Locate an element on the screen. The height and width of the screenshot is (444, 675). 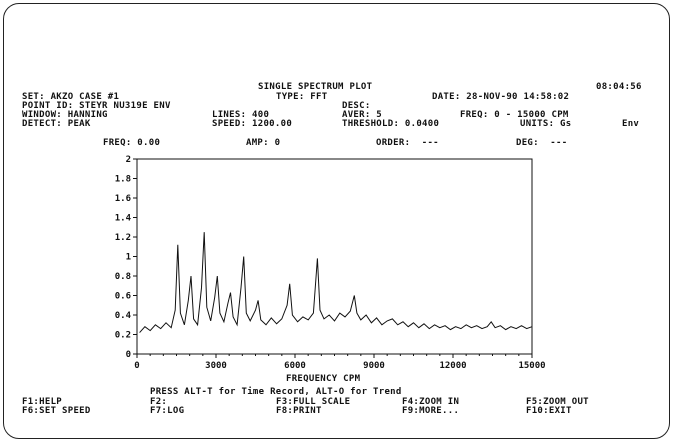
plot-title: SINGLE SPECTRUM PLOT is located at coordinates (315, 87).